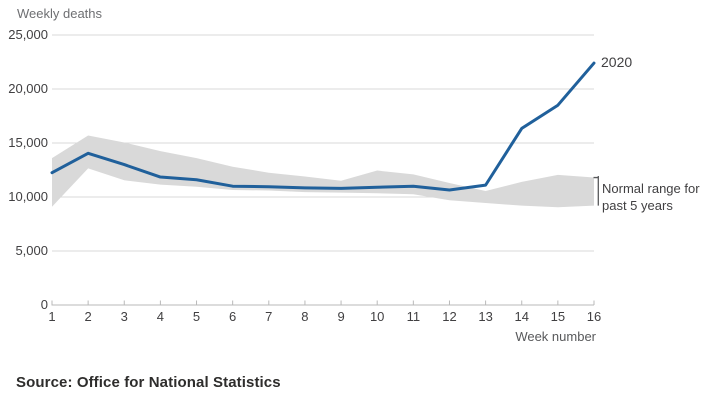 The image size is (719, 406). What do you see at coordinates (651, 188) in the screenshot?
I see `normal-range-label-line1: Normal range for` at bounding box center [651, 188].